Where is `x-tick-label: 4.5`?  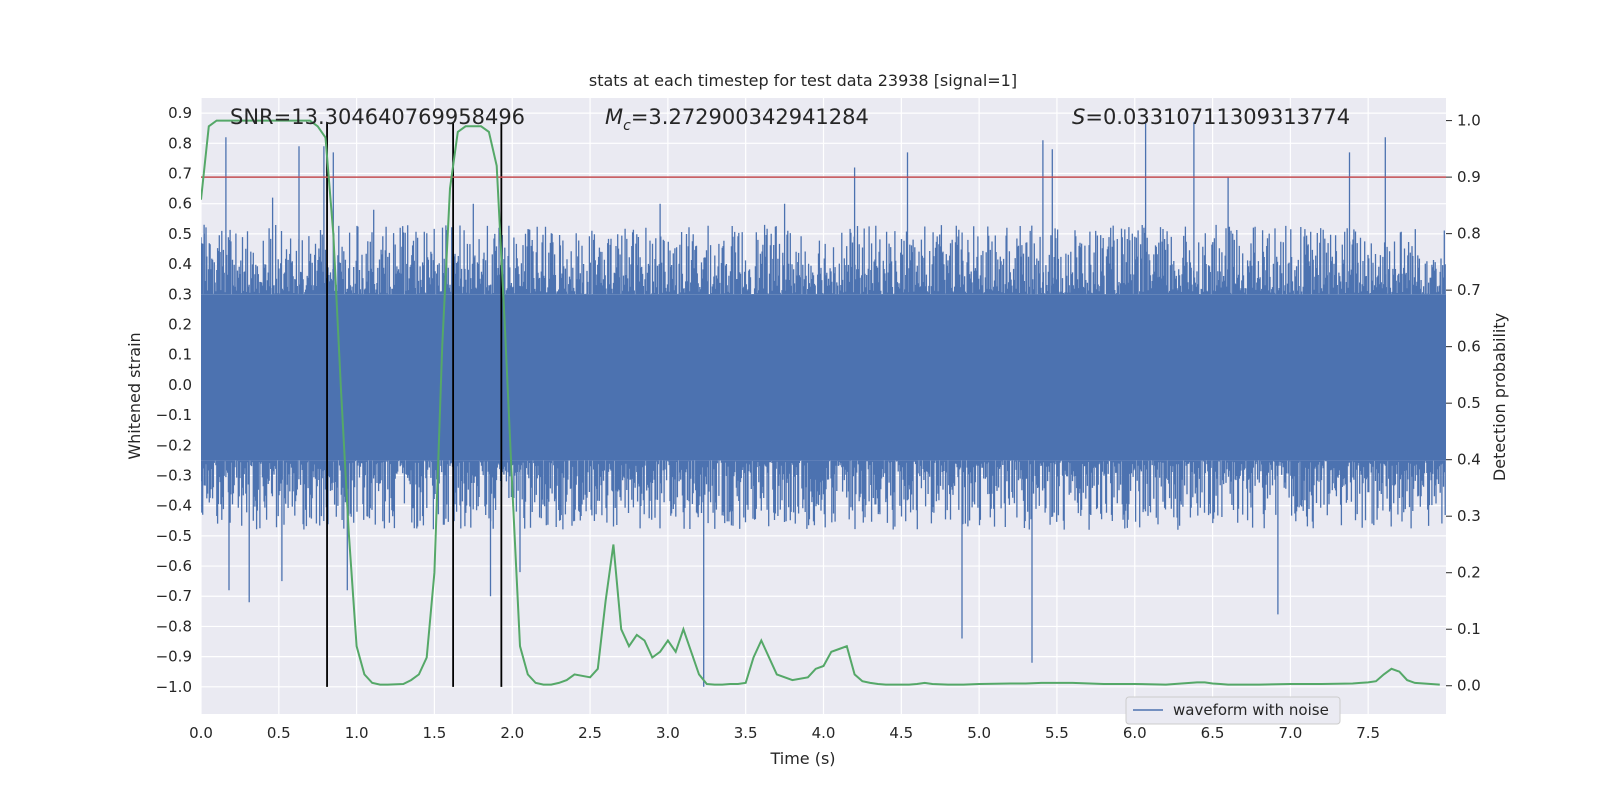
x-tick-label: 4.5 is located at coordinates (901, 733).